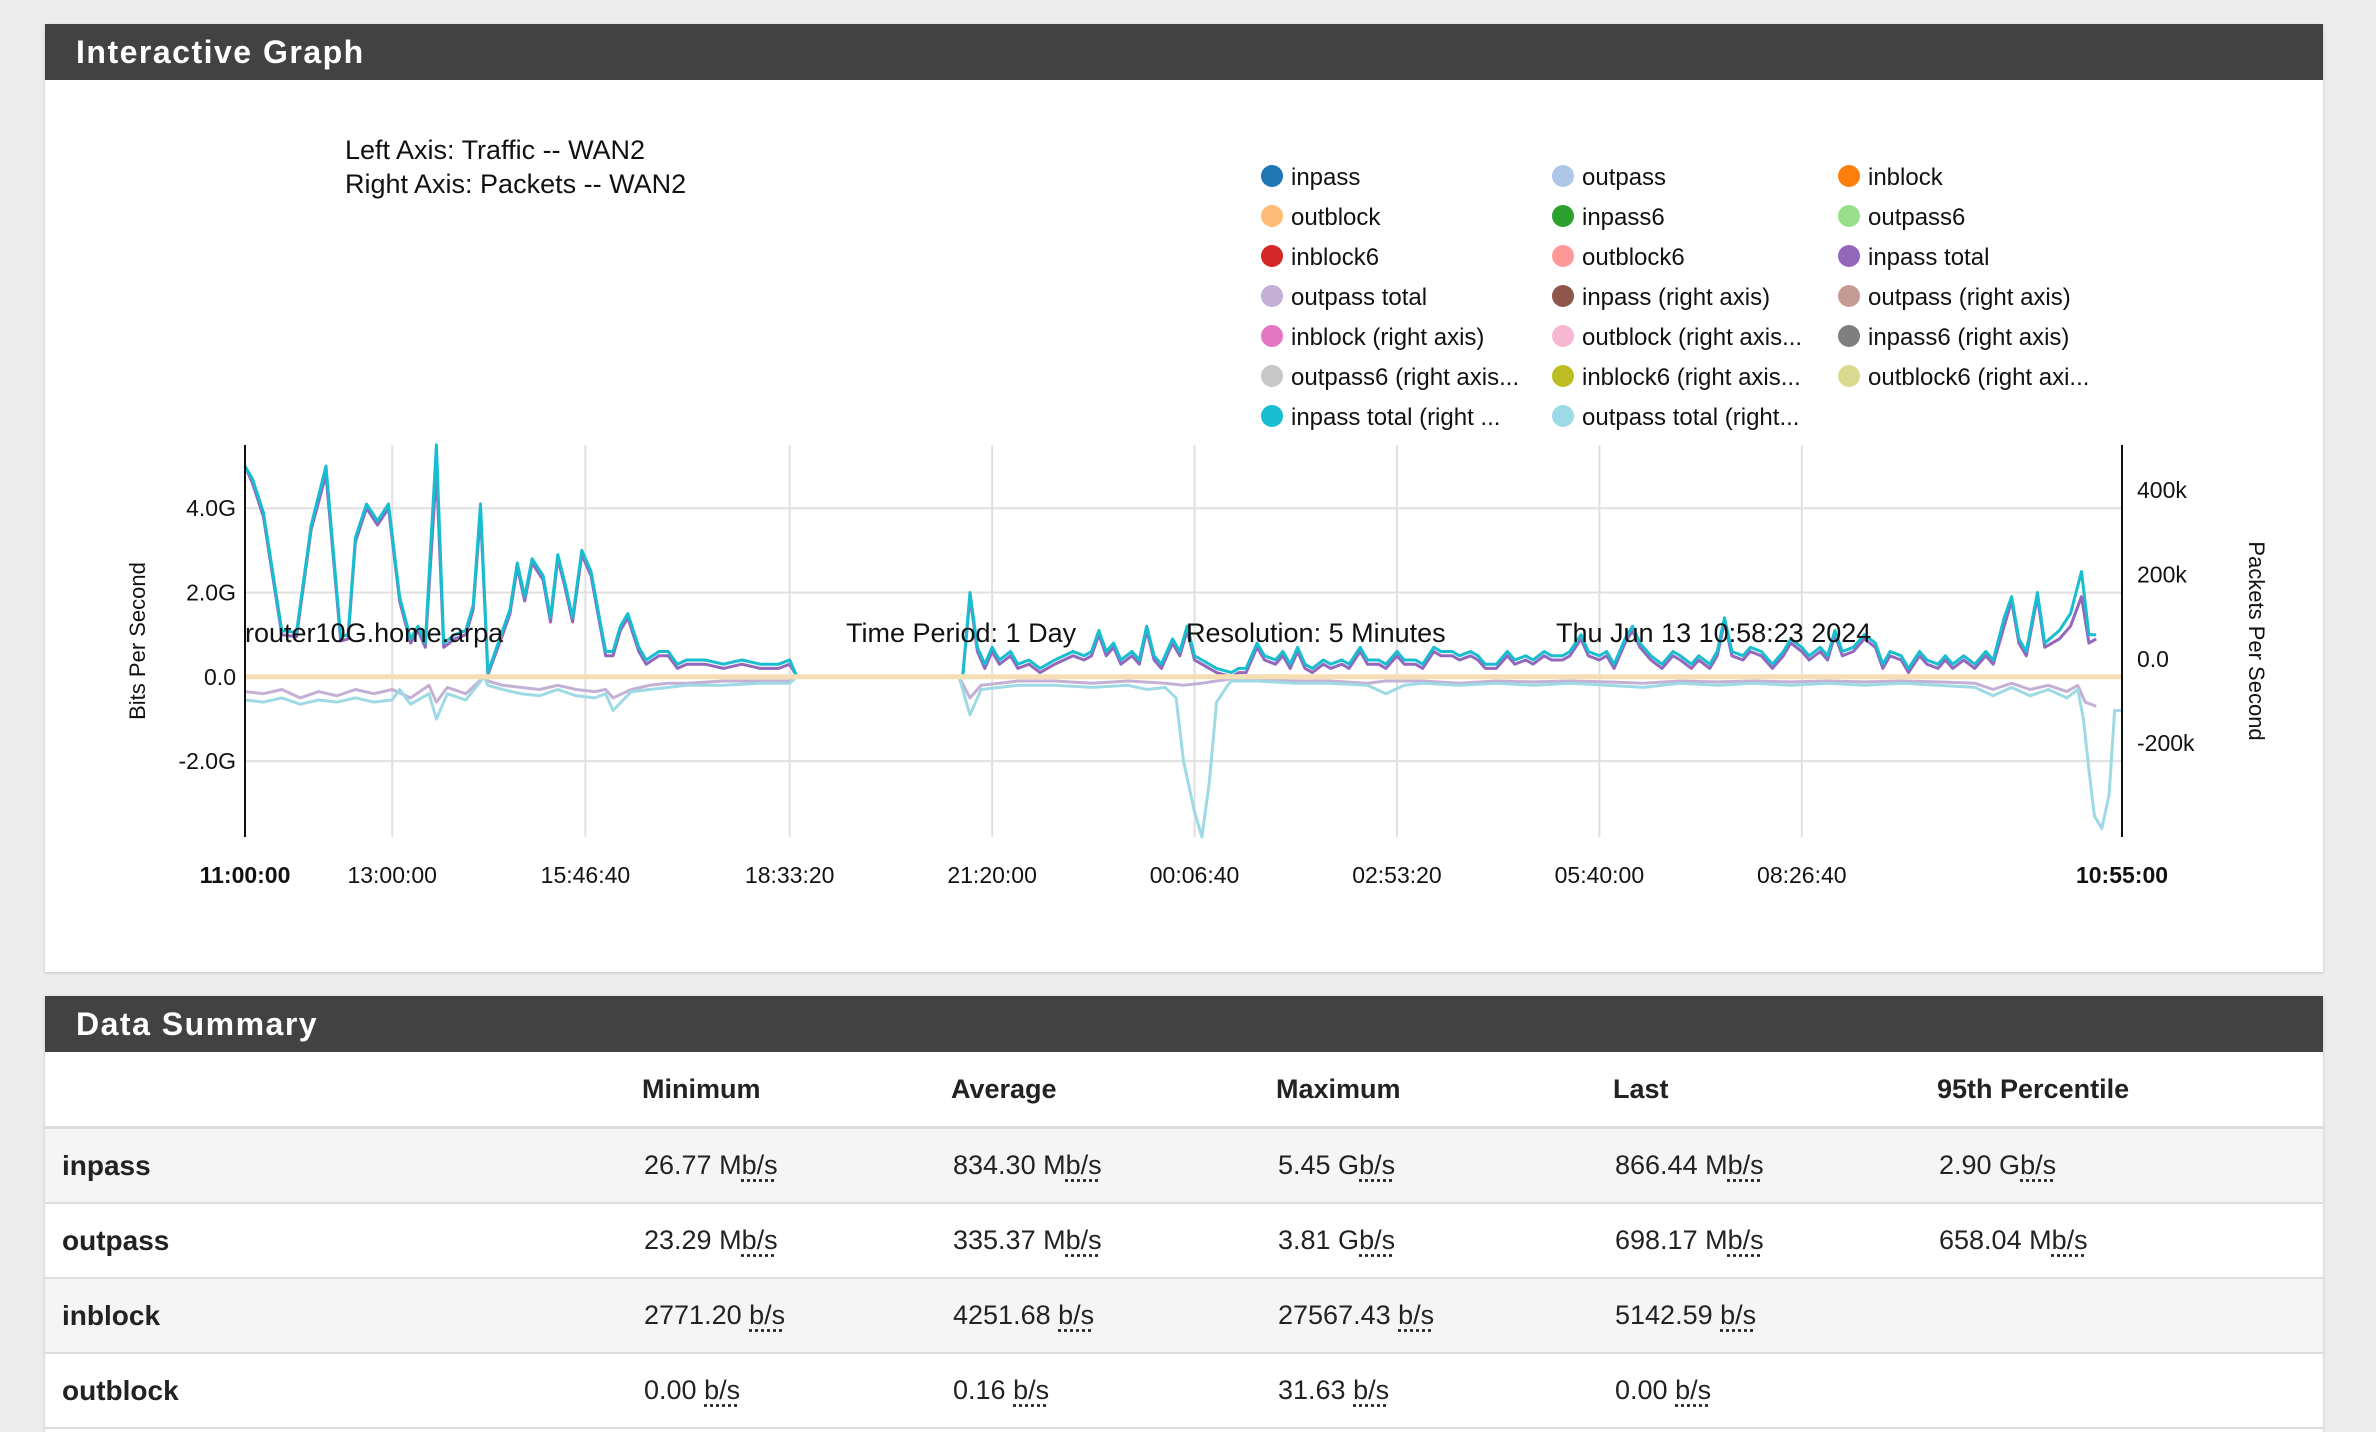  I want to click on legend-item-inpass6: inpass6, so click(1608, 217).